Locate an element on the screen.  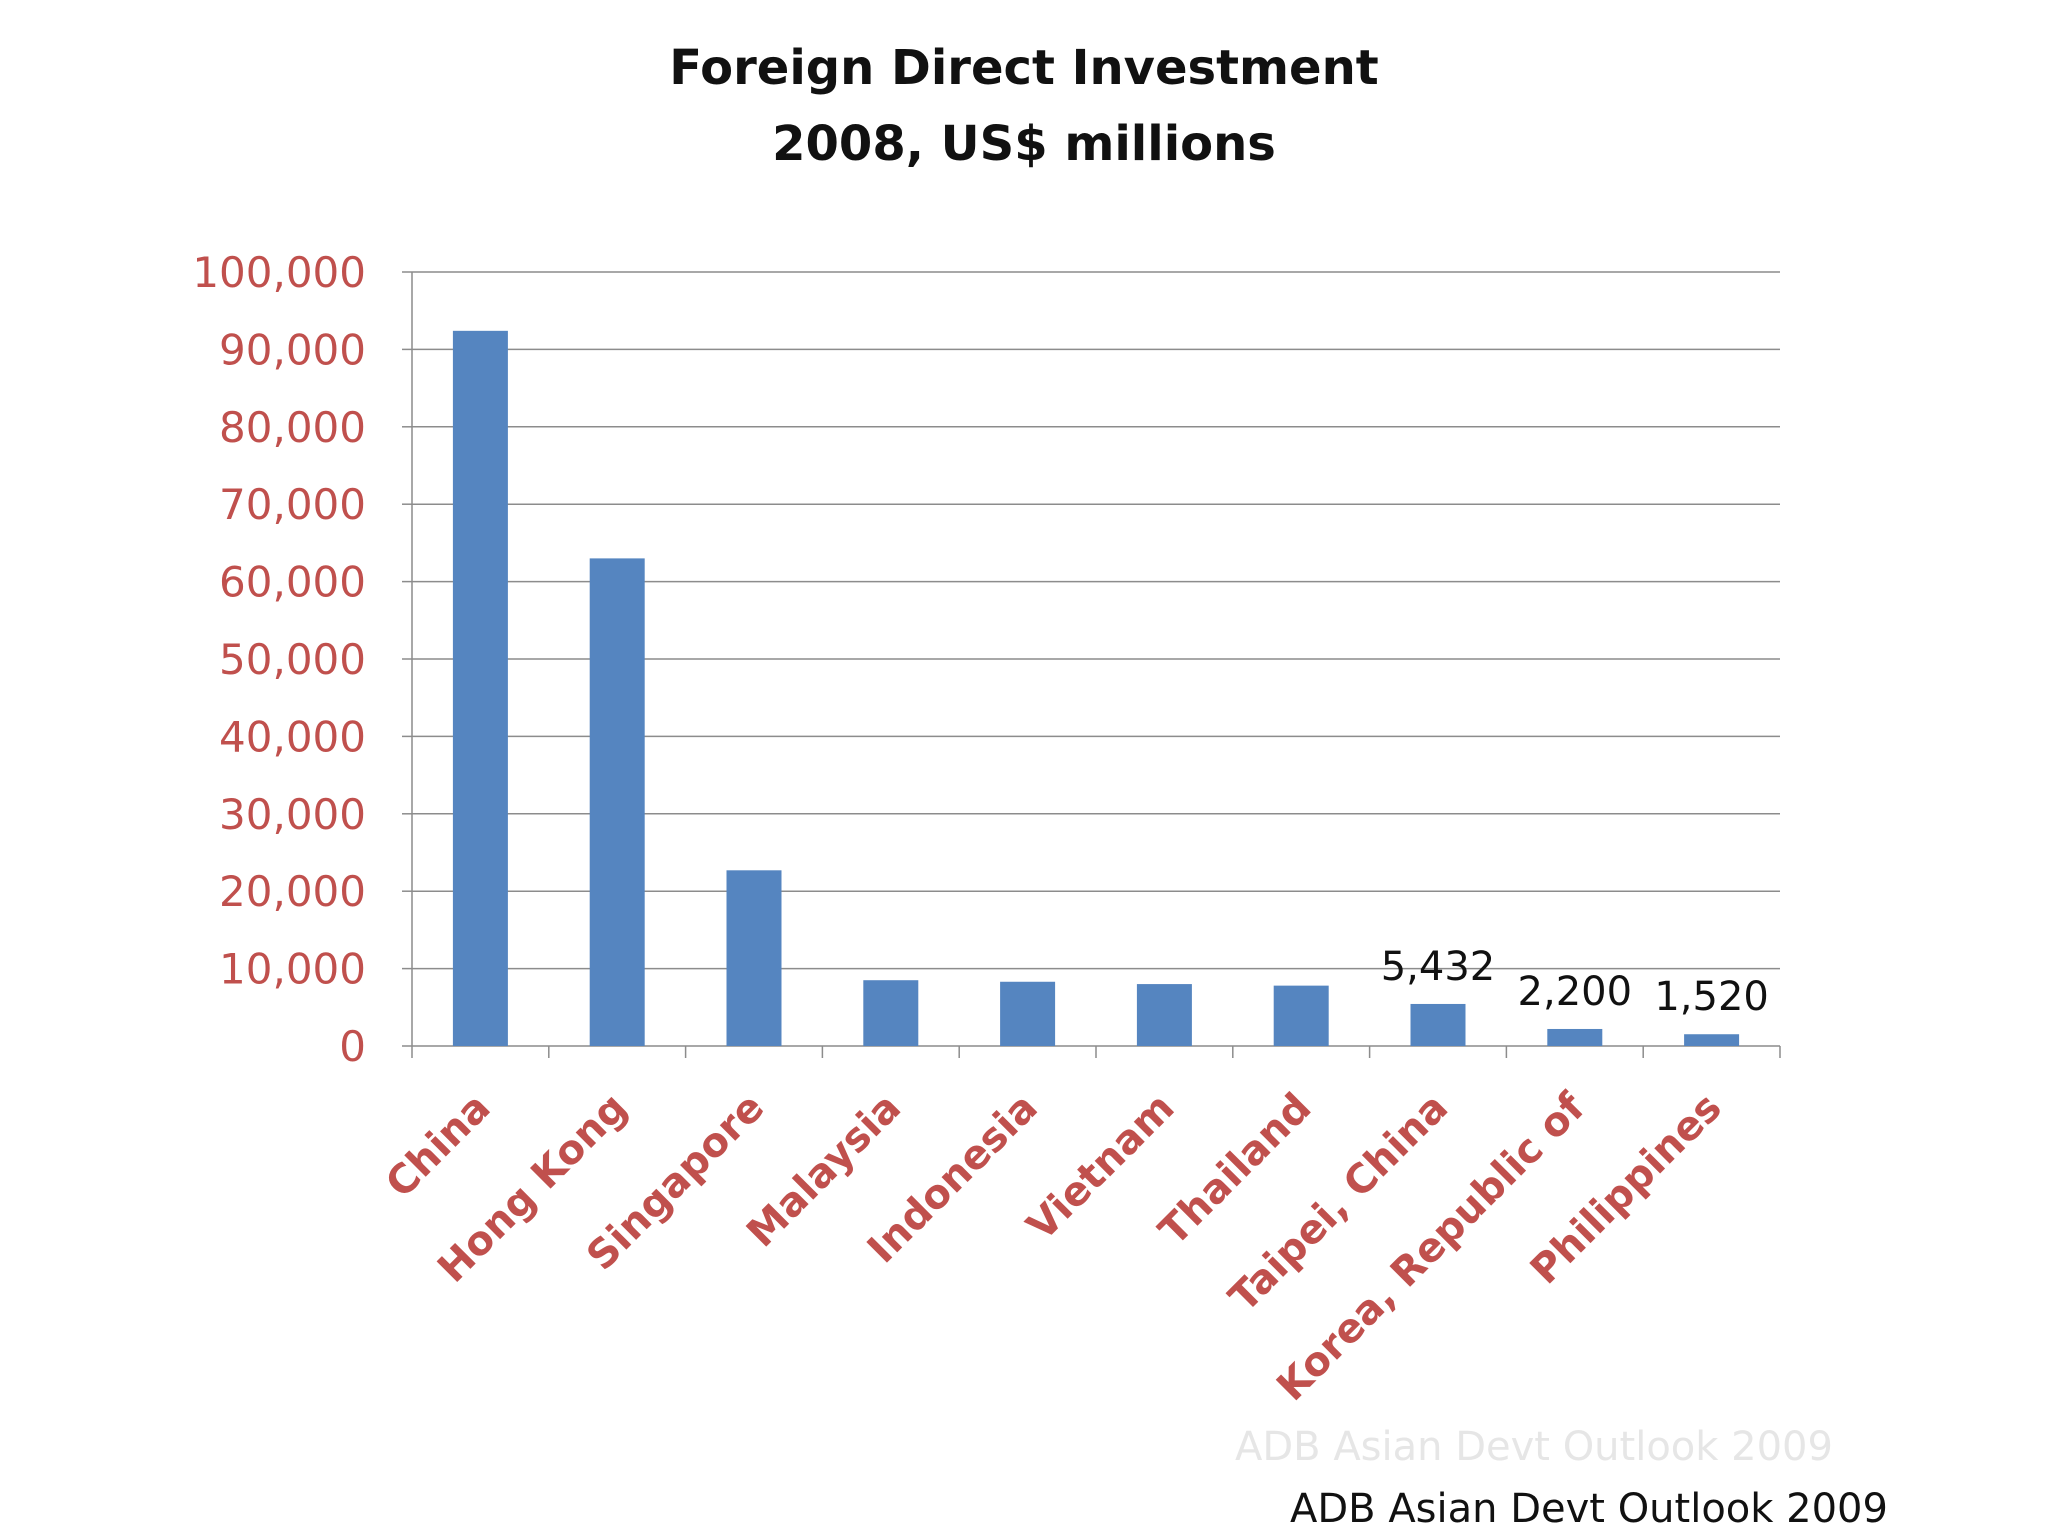
x-category-label: China is located at coordinates (438, 1146).